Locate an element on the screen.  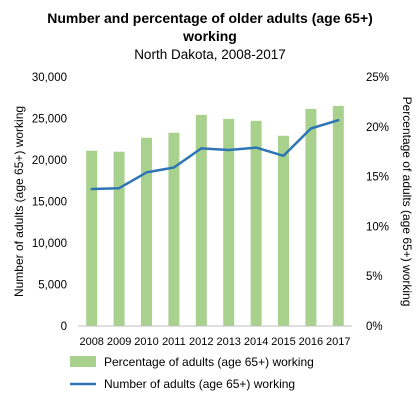
line-series-path is located at coordinates (215, 154).